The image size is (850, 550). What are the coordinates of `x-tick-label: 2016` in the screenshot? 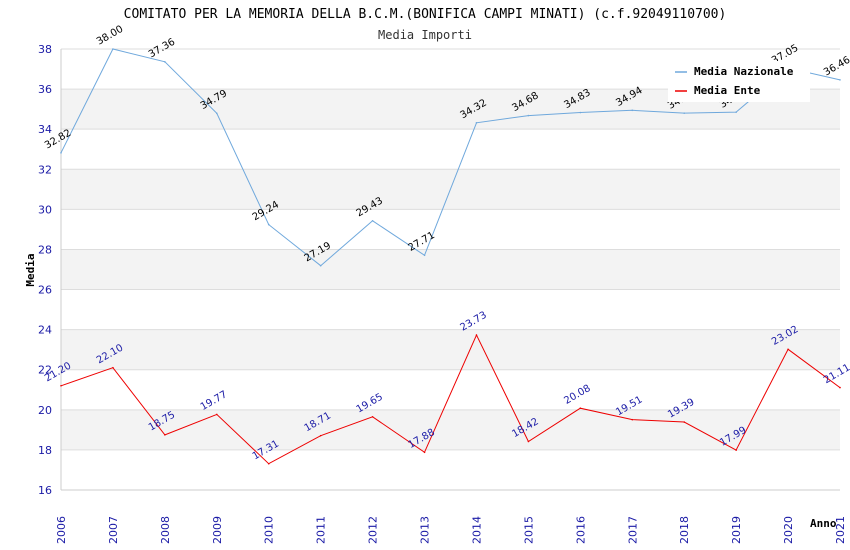 It's located at (580, 530).